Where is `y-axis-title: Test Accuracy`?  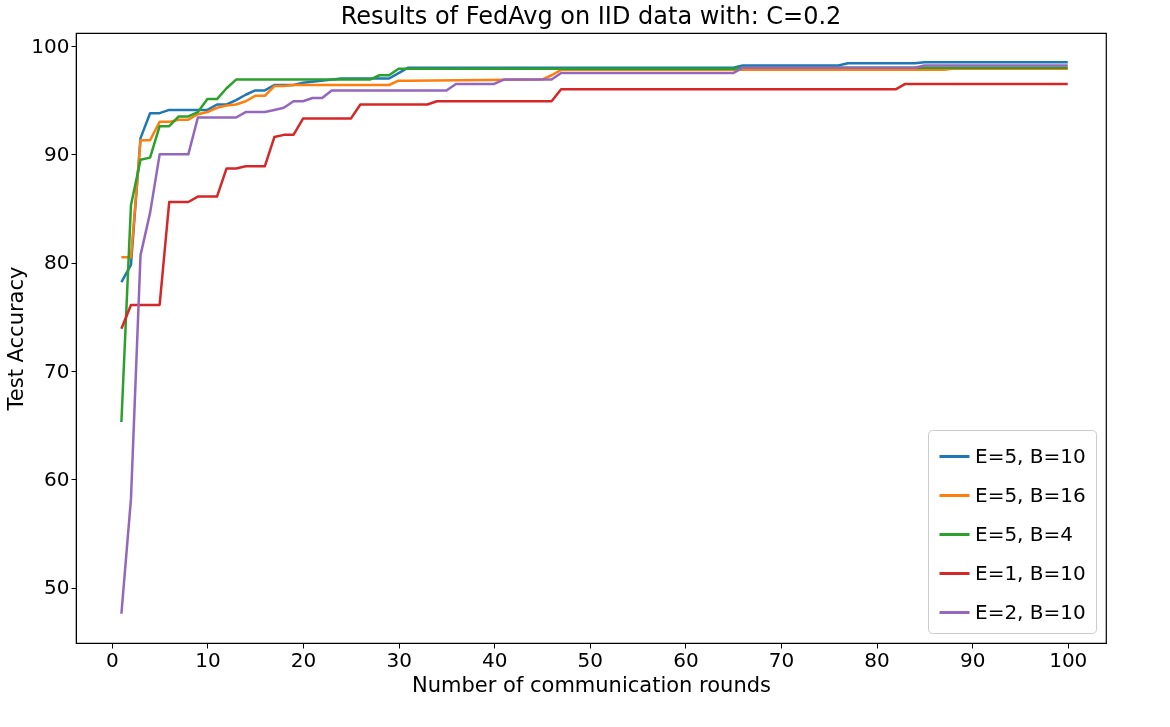 y-axis-title: Test Accuracy is located at coordinates (16, 339).